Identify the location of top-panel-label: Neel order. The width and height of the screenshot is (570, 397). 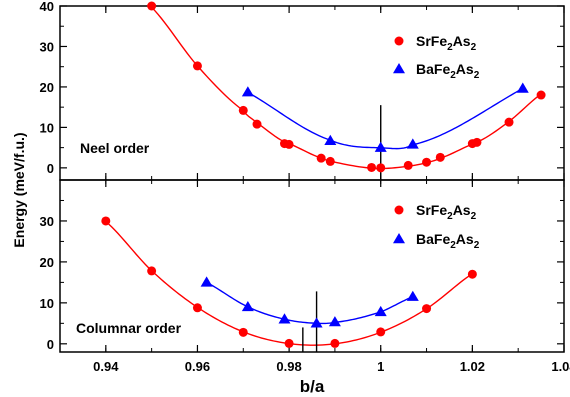
(115, 148).